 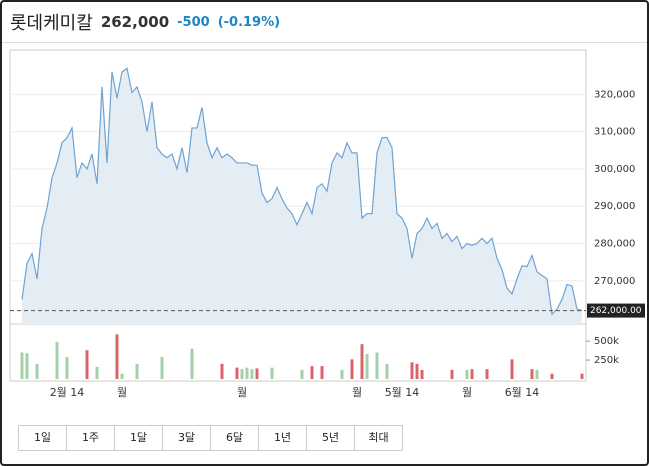 I want to click on y-tick-label: 300,000, so click(x=614, y=169).